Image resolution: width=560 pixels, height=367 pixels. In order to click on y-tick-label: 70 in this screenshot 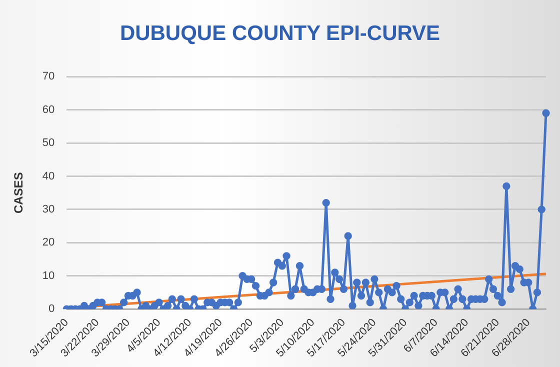, I will do `click(48, 76)`.